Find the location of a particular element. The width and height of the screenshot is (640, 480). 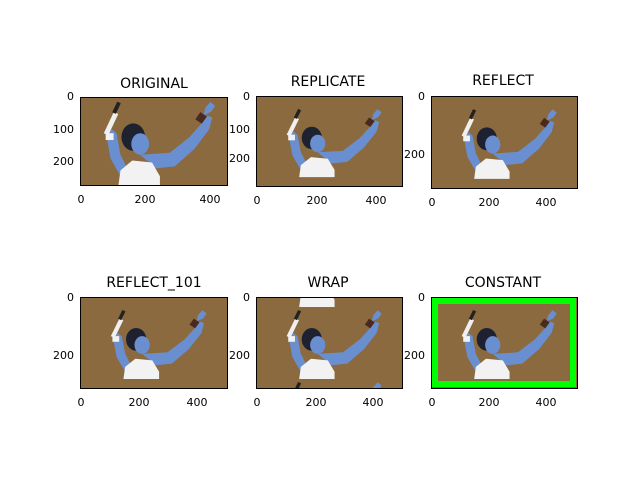

panel-title-constant: CONSTANT is located at coordinates (503, 283).